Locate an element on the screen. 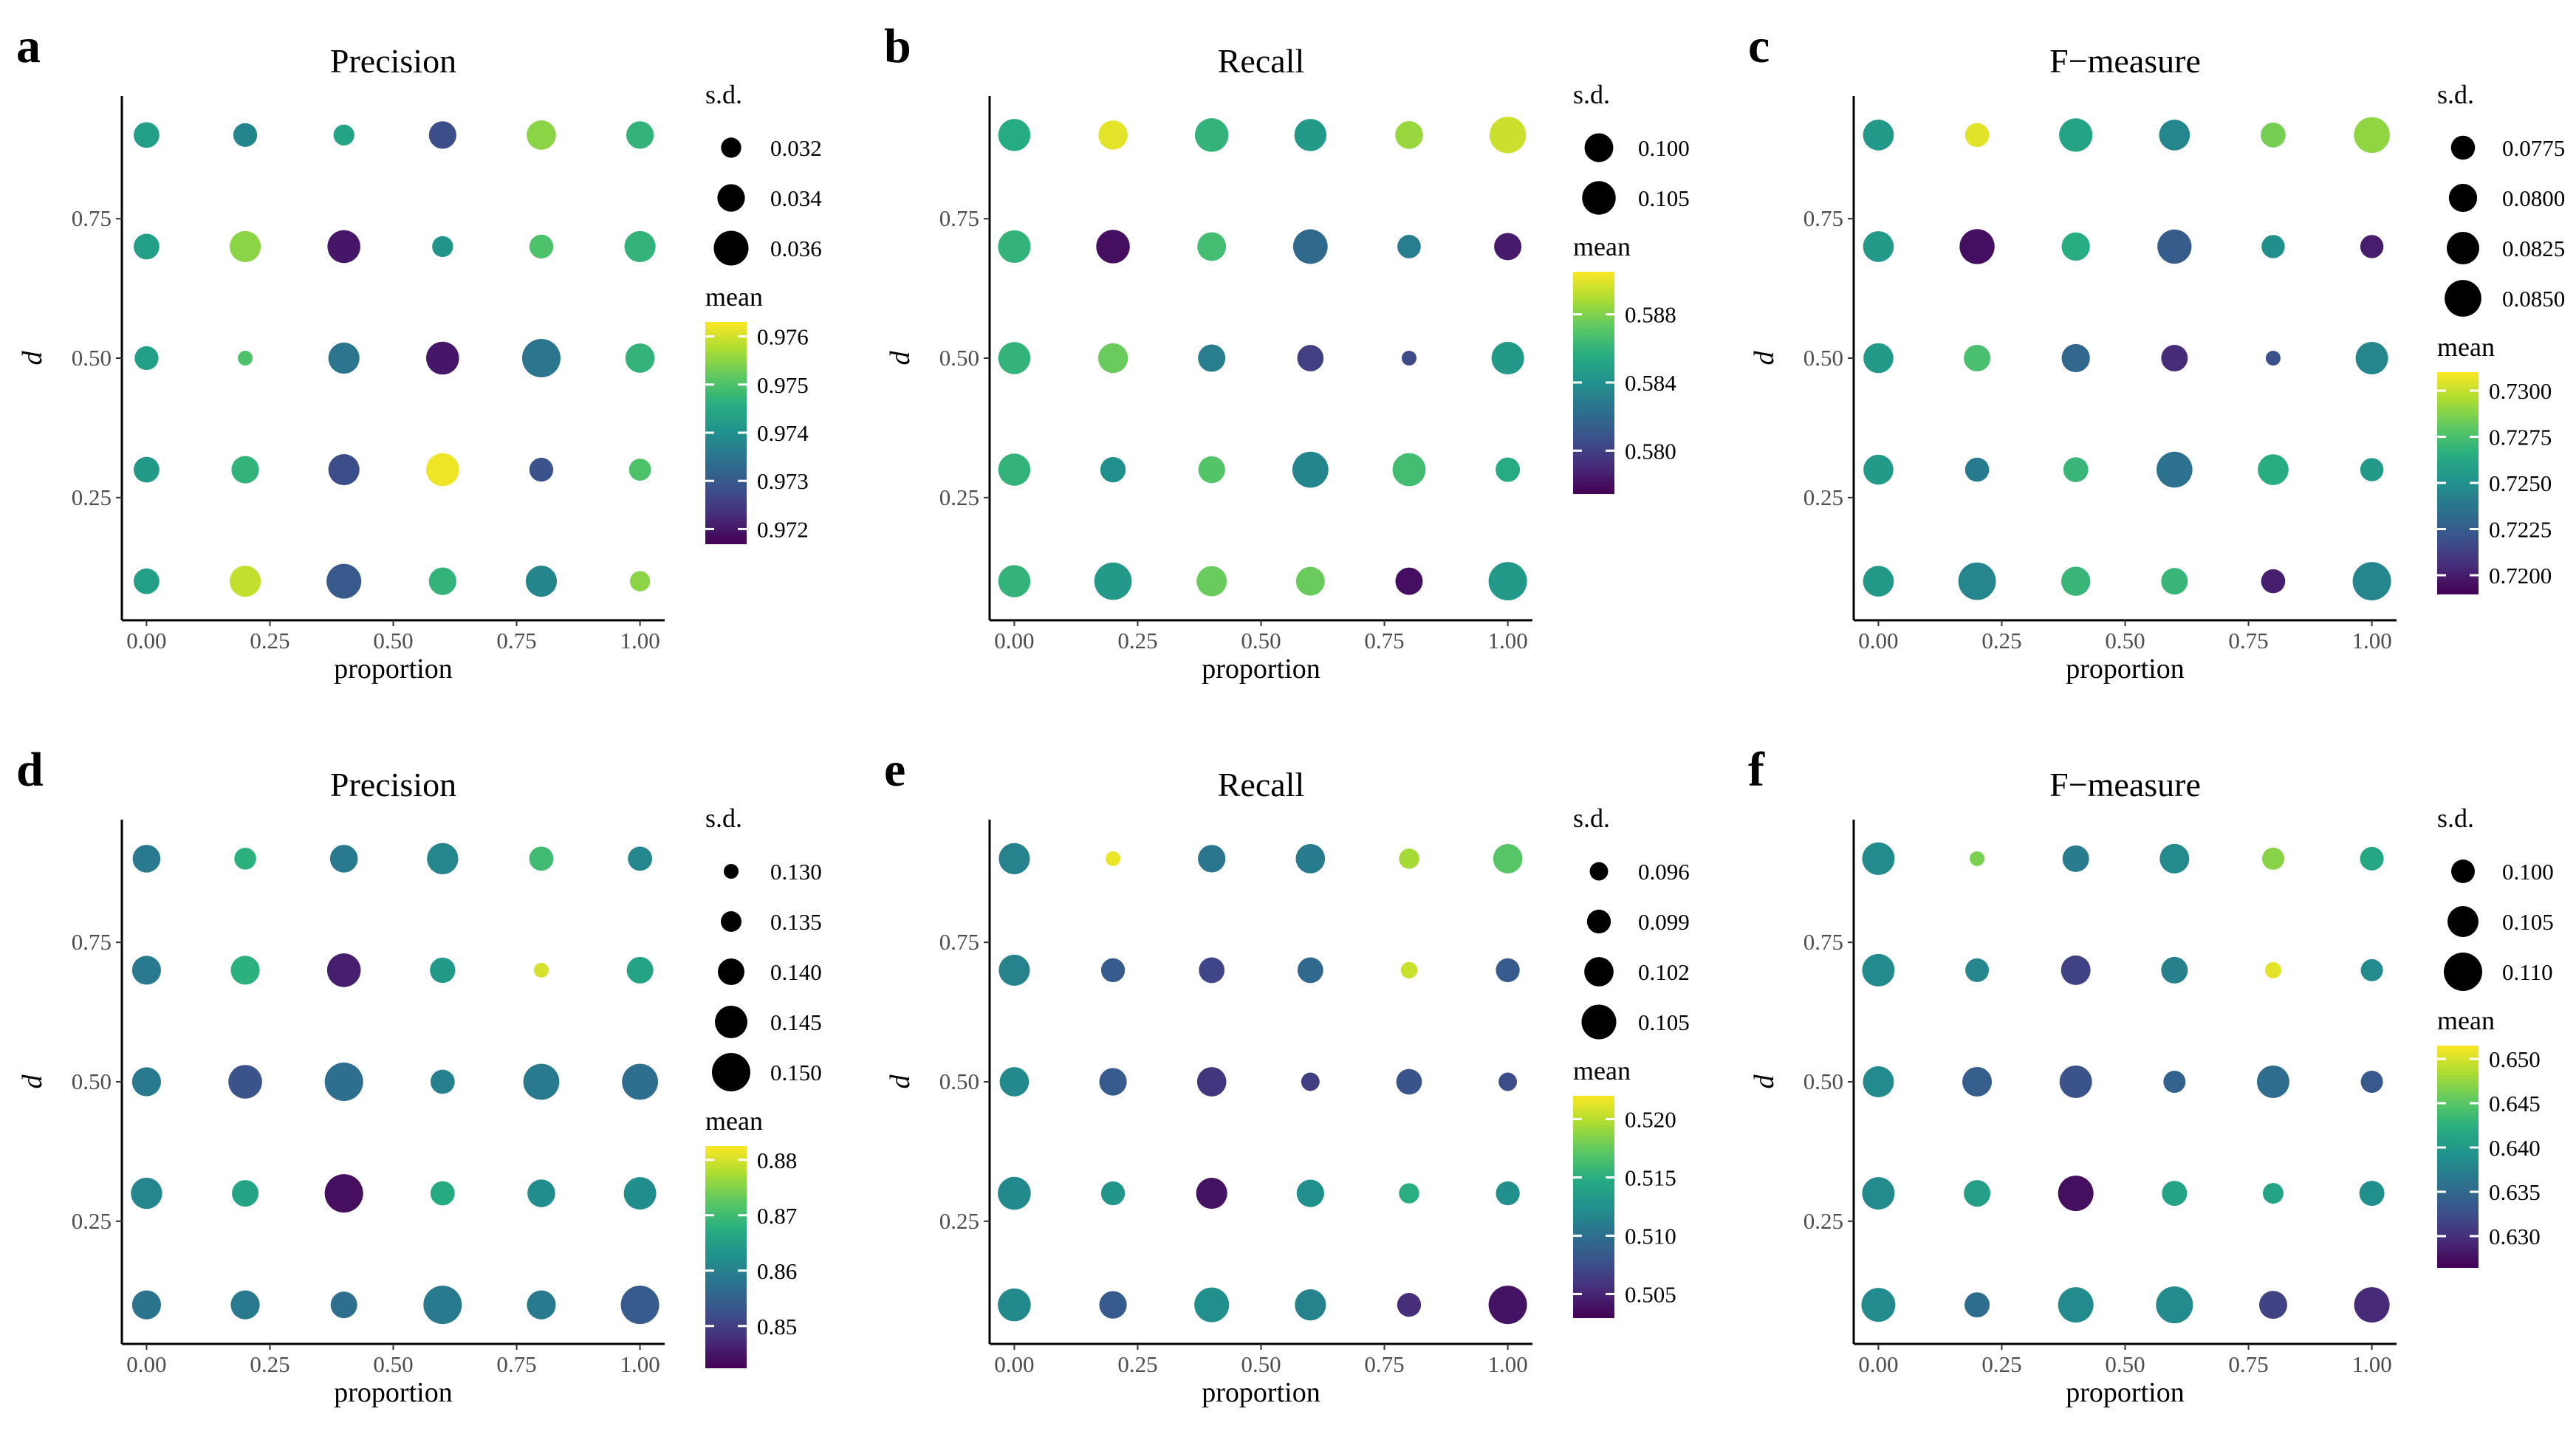  size-legend-label: 0.100 is located at coordinates (2528, 872).